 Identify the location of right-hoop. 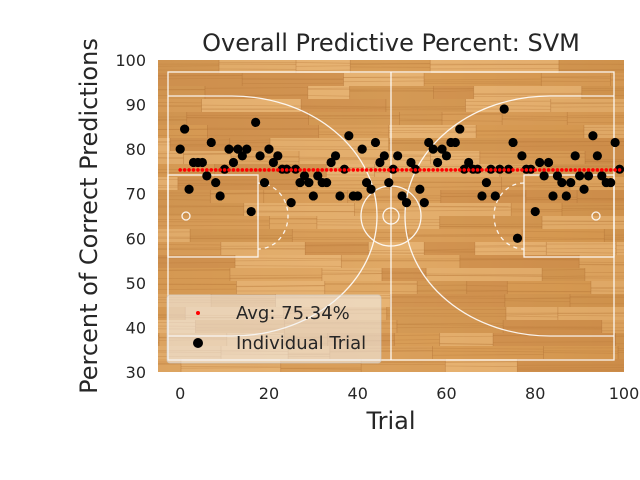
(596, 216).